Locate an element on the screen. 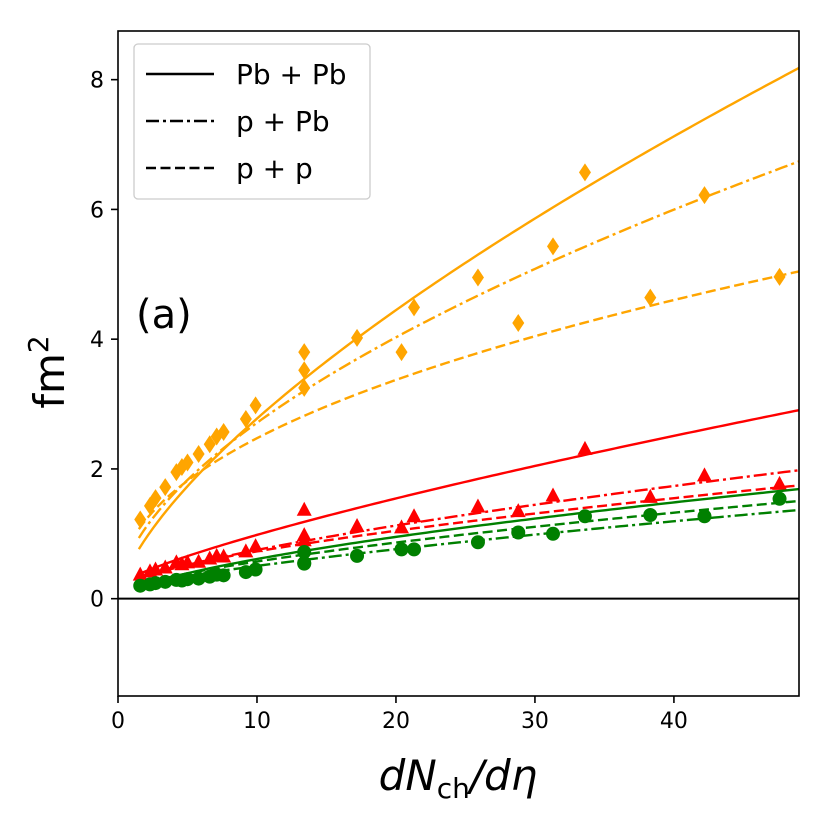 This screenshot has height=830, width=830. legend: Pb + Pb p + Pb p + p is located at coordinates (252, 121).